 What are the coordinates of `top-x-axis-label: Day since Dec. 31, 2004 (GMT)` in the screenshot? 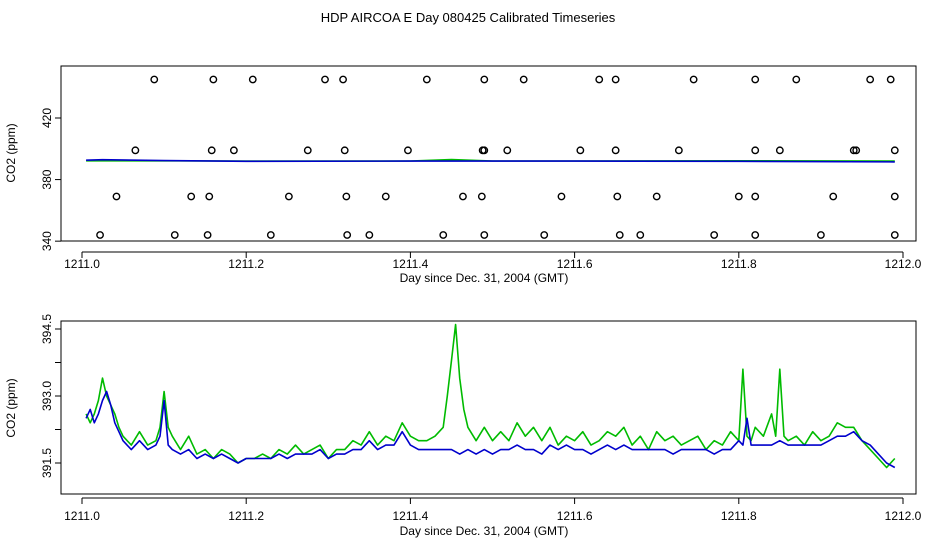 It's located at (484, 278).